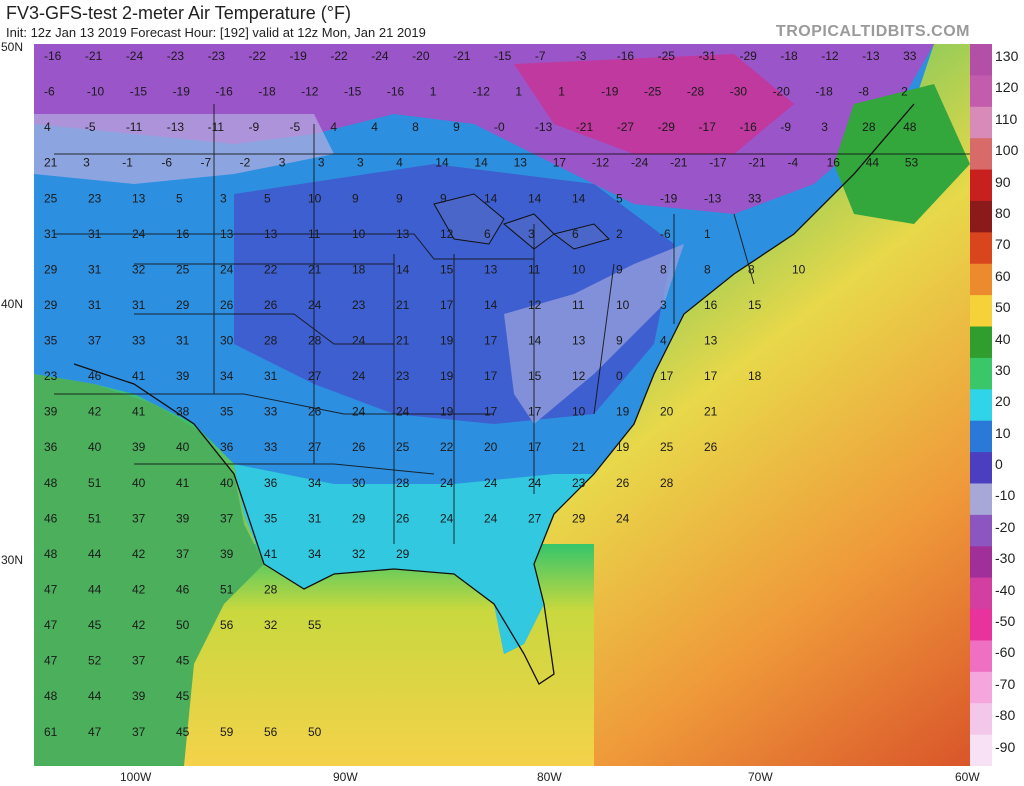 This screenshot has height=786, width=1024. What do you see at coordinates (353, 92) in the screenshot?
I see `temperature-value: -15` at bounding box center [353, 92].